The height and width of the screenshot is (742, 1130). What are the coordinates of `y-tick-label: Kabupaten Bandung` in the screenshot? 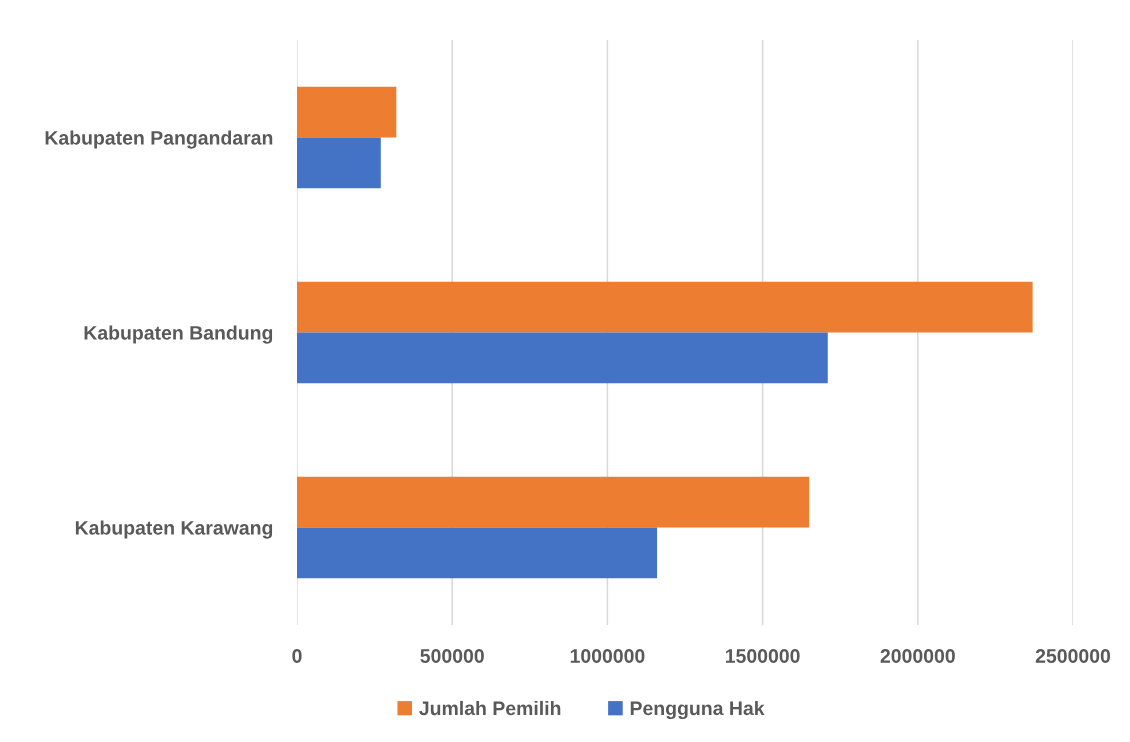 It's located at (178, 334).